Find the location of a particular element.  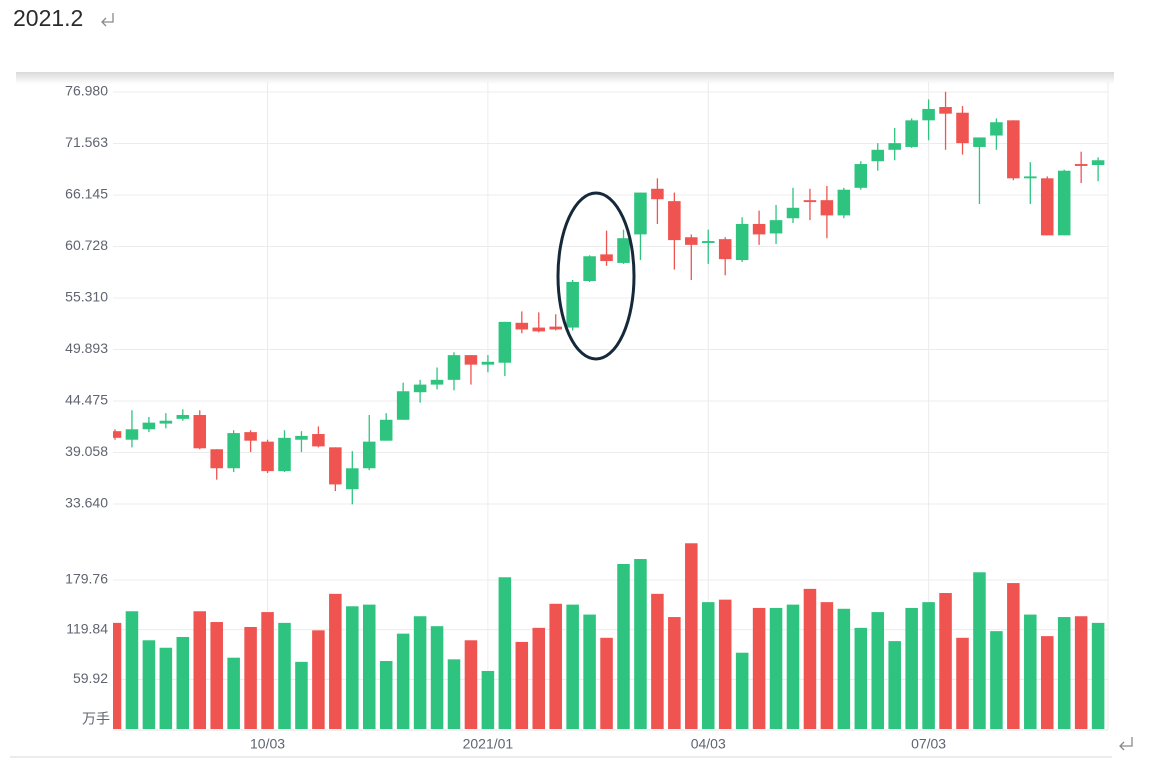

y-tick-label: 44.475 is located at coordinates (86, 400).